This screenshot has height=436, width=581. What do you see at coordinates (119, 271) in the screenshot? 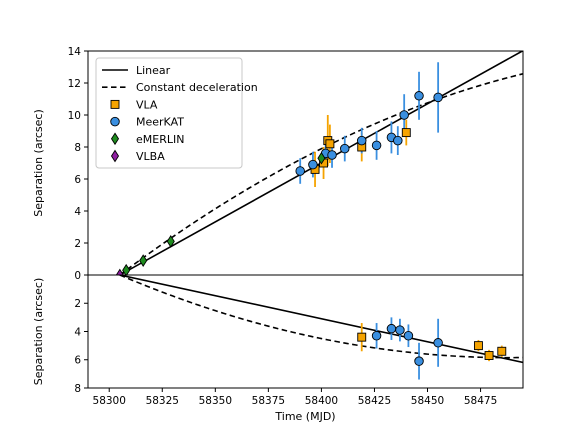
I see `data-point-vlba` at bounding box center [119, 271].